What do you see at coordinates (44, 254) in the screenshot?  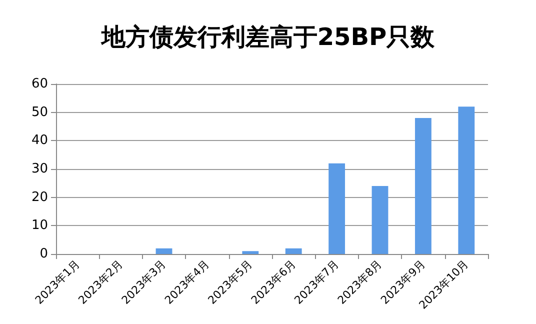 I see `y-tick-label: 0` at bounding box center [44, 254].